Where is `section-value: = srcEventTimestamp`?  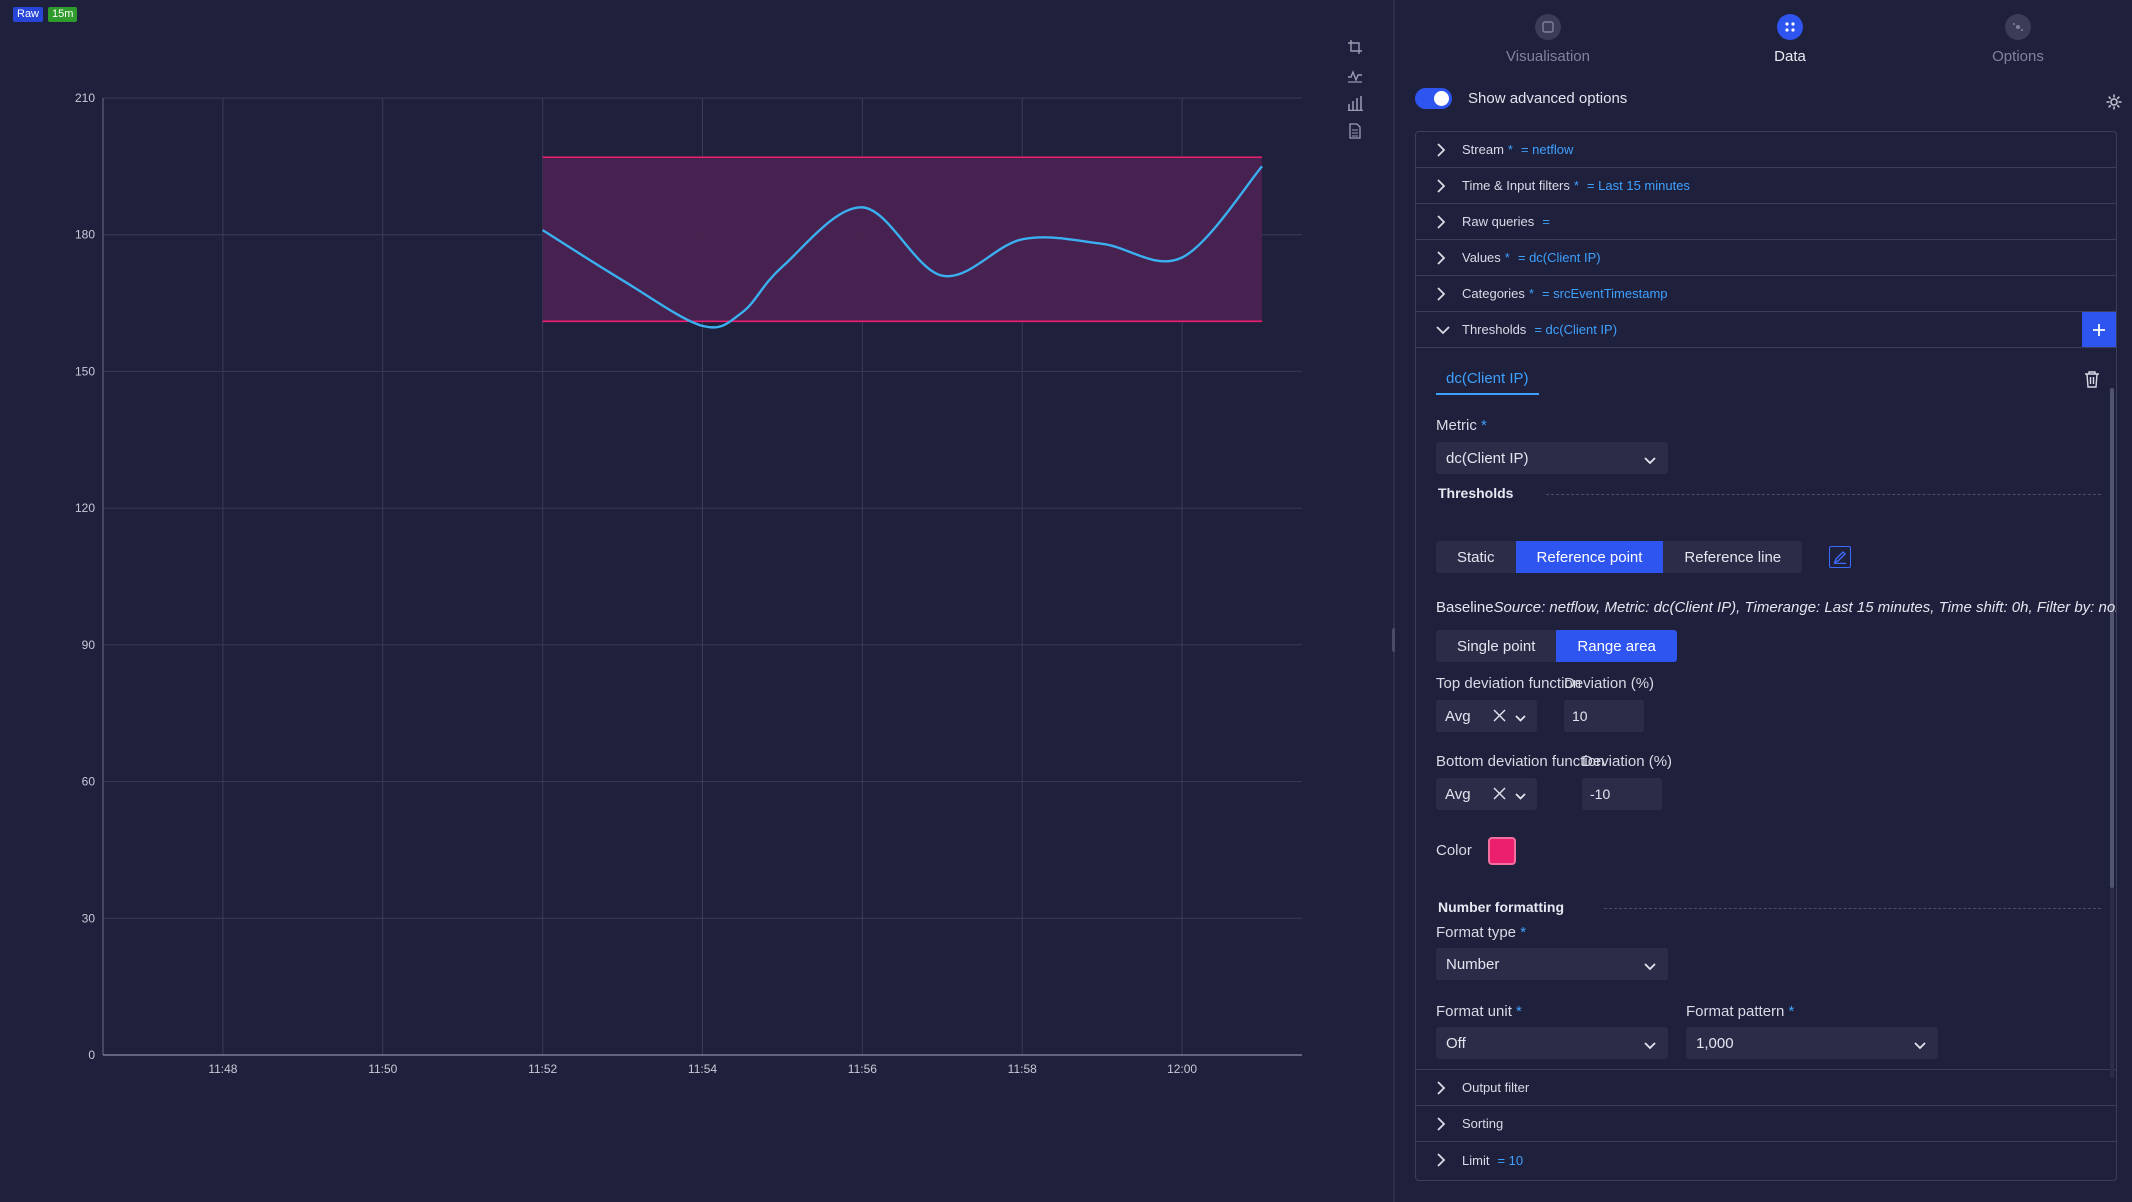 section-value: = srcEventTimestamp is located at coordinates (1604, 293).